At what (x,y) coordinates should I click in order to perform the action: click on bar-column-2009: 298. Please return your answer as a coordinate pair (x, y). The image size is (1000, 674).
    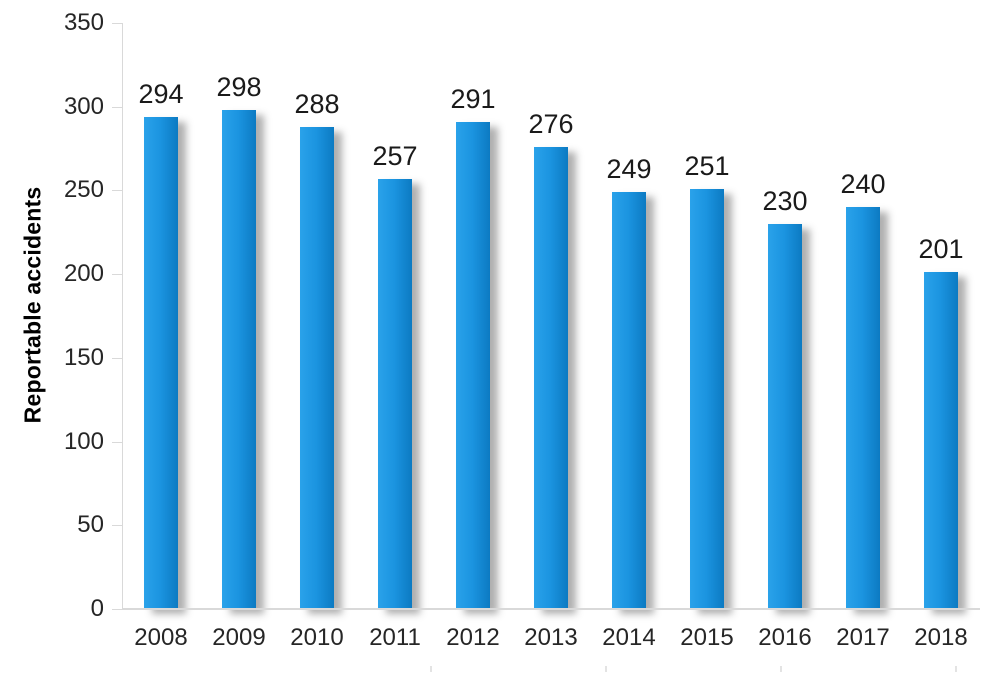
    Looking at the image, I should click on (239, 316).